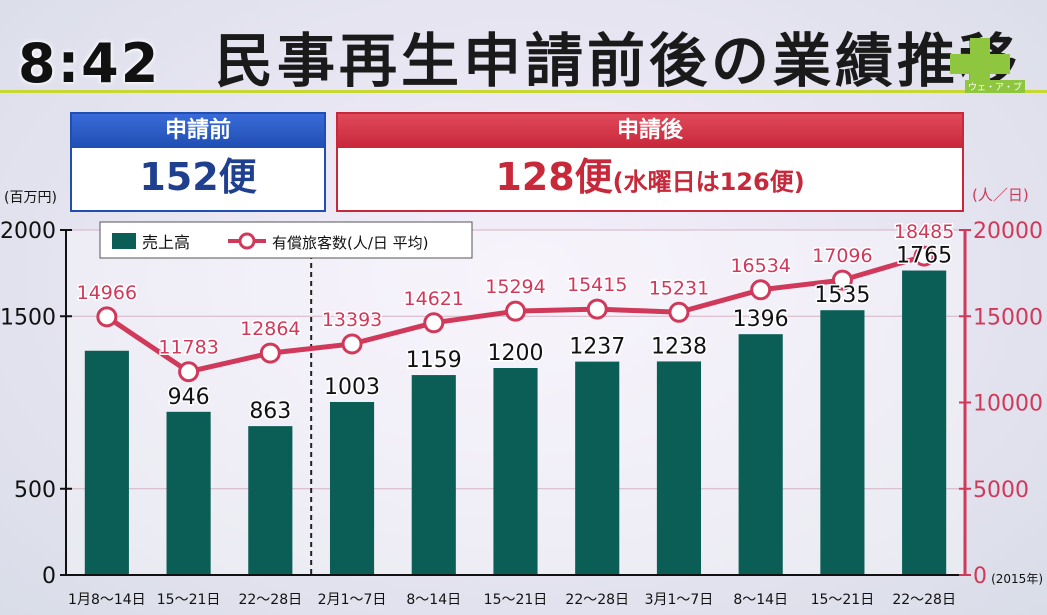 This screenshot has width=1047, height=615. I want to click on legend-bar-swatch, so click(124, 241).